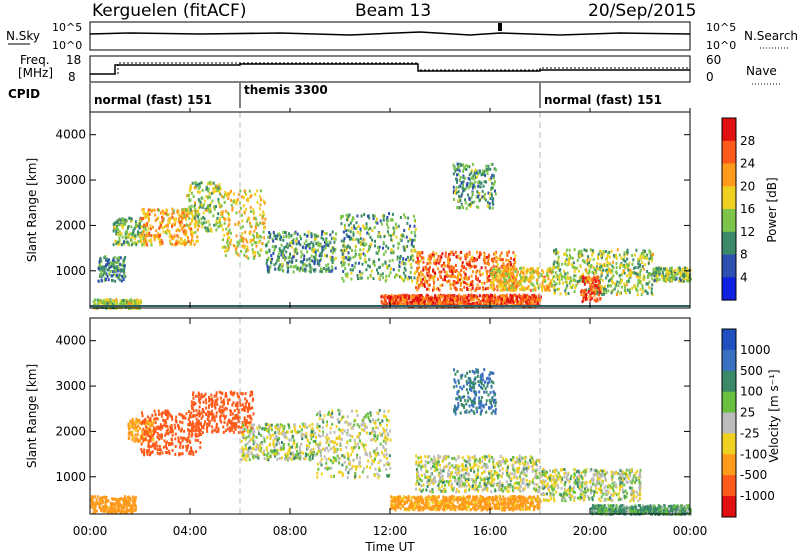  I want to click on n-search-label: N.Search, so click(771, 36).